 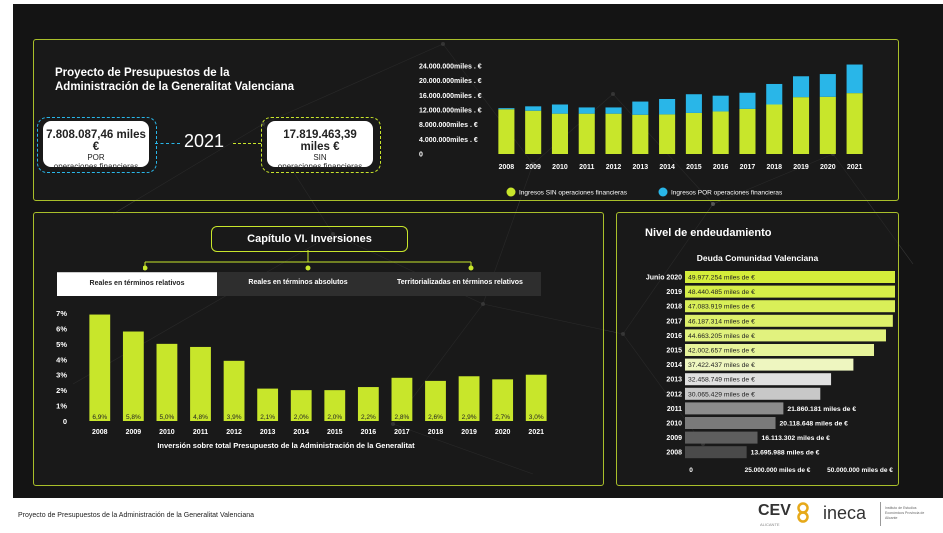 I want to click on chapter-title-pill: Capítulo VI. Inversiones, so click(x=309, y=239).